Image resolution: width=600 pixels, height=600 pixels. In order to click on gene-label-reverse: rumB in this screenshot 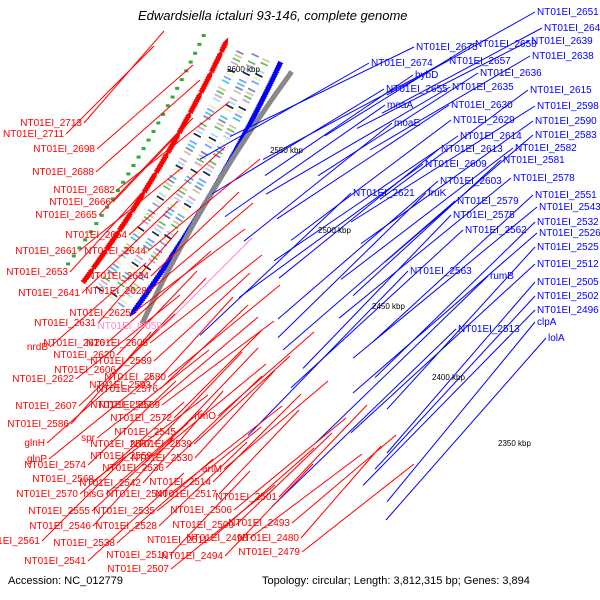, I will do `click(502, 276)`.